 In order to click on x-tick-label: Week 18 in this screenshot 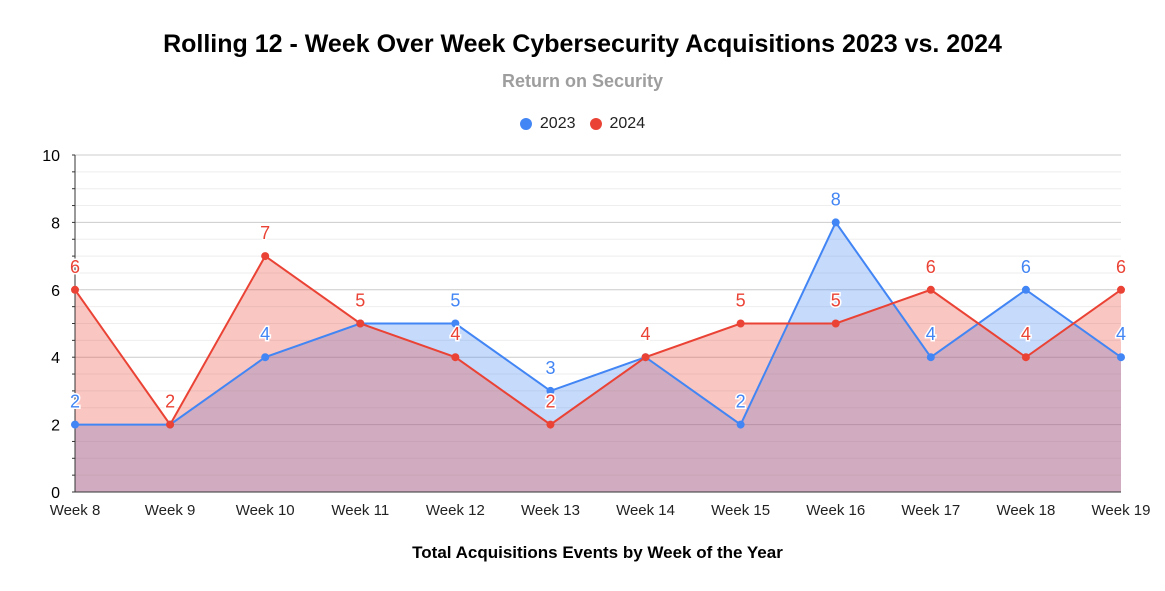, I will do `click(1025, 510)`.